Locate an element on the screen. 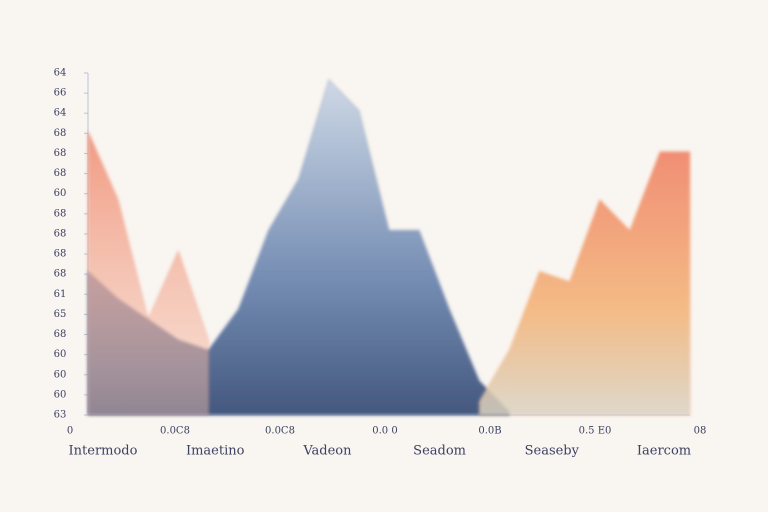  y-tick-label: 61 is located at coordinates (60, 294).